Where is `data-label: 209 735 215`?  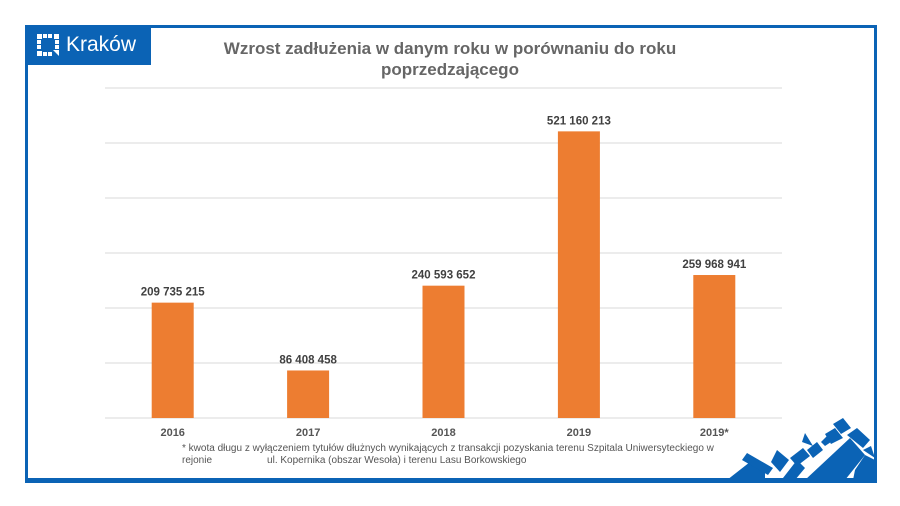 data-label: 209 735 215 is located at coordinates (173, 293).